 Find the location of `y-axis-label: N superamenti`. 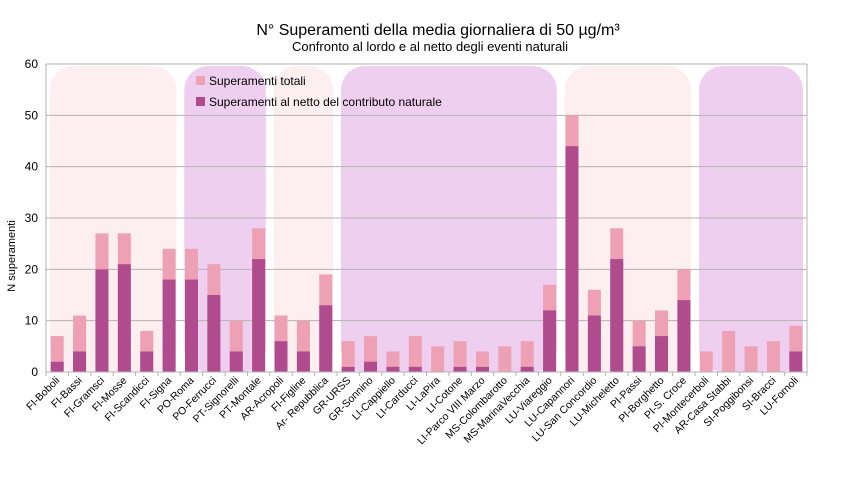

y-axis-label: N superamenti is located at coordinates (12, 256).